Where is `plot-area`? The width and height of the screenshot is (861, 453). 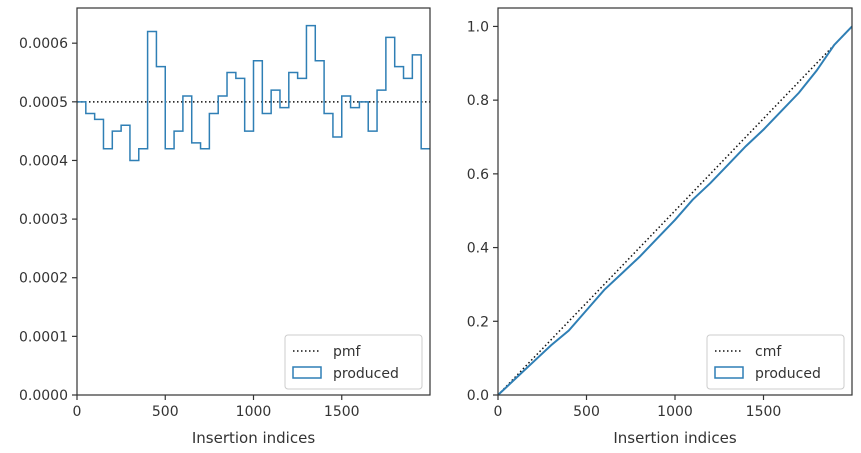
plot-area is located at coordinates (253, 93).